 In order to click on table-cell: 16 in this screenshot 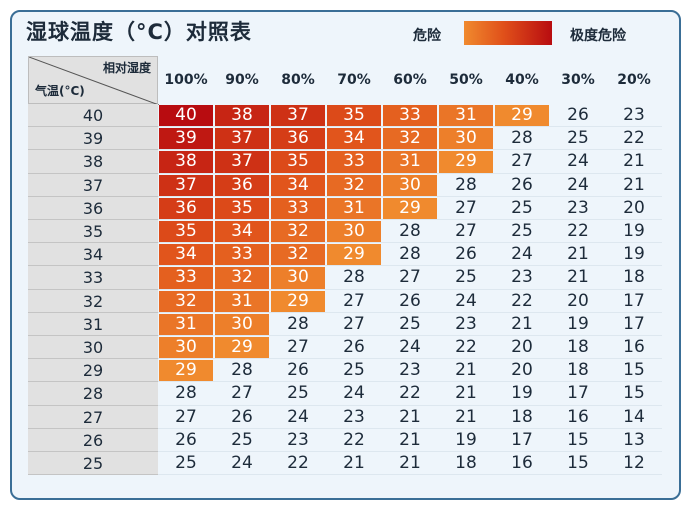, I will do `click(522, 463)`.